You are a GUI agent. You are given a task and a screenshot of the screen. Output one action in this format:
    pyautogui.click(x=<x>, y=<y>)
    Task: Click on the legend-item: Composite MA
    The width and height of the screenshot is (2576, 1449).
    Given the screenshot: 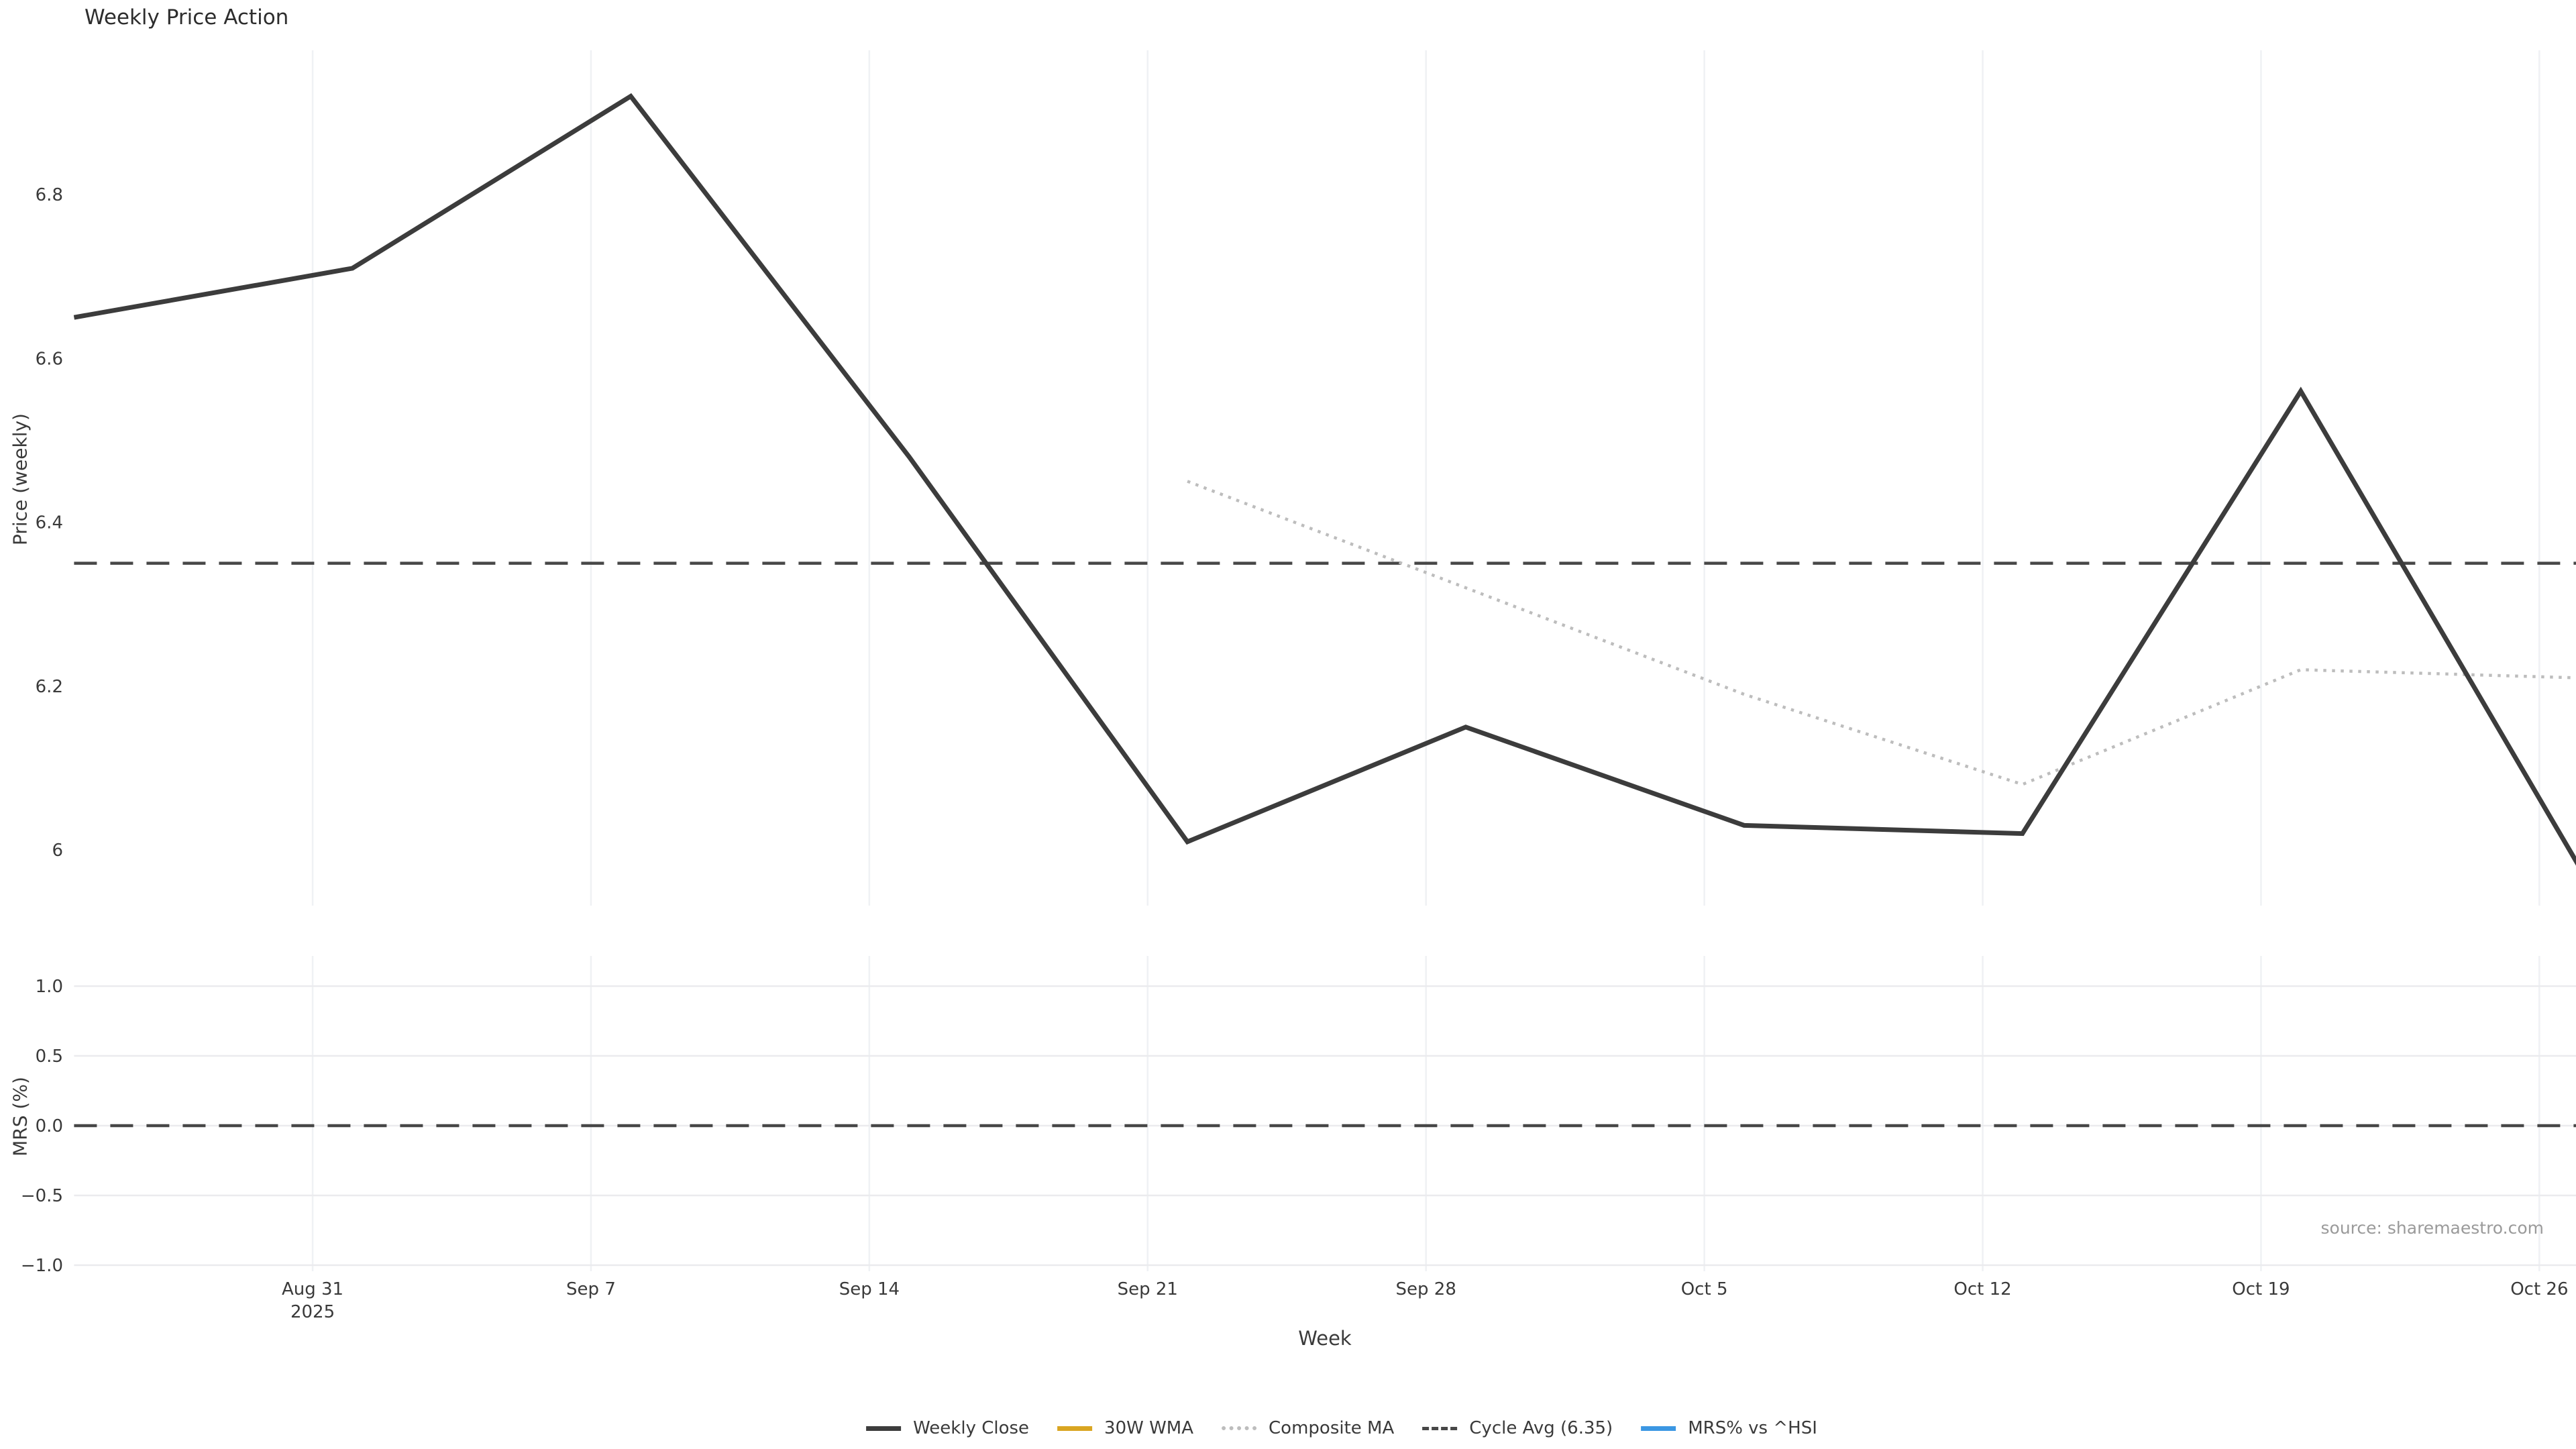 What is the action you would take?
    pyautogui.click(x=1308, y=1428)
    